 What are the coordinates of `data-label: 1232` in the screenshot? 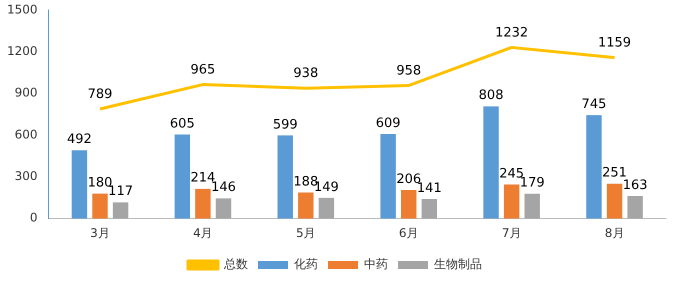 It's located at (511, 32).